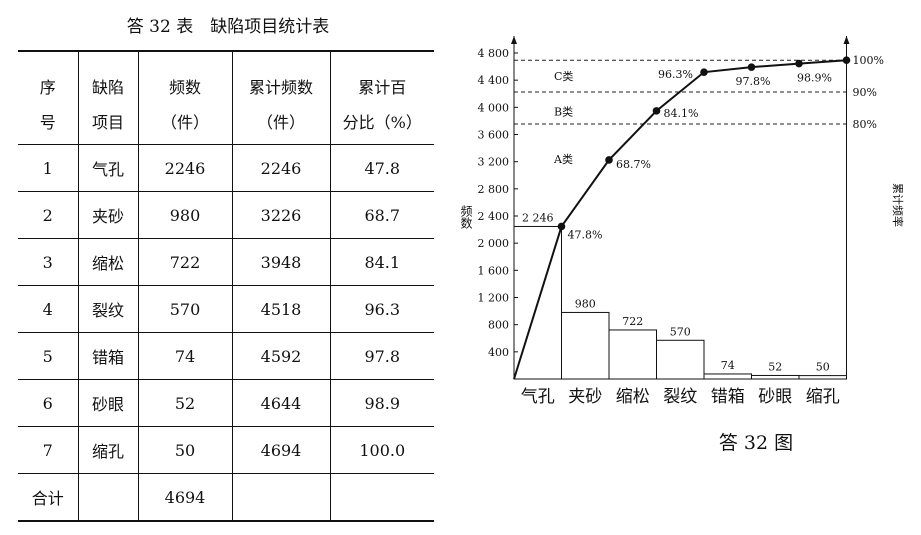 This screenshot has height=535, width=921. I want to click on y-tick-label: 2 800, so click(494, 189).